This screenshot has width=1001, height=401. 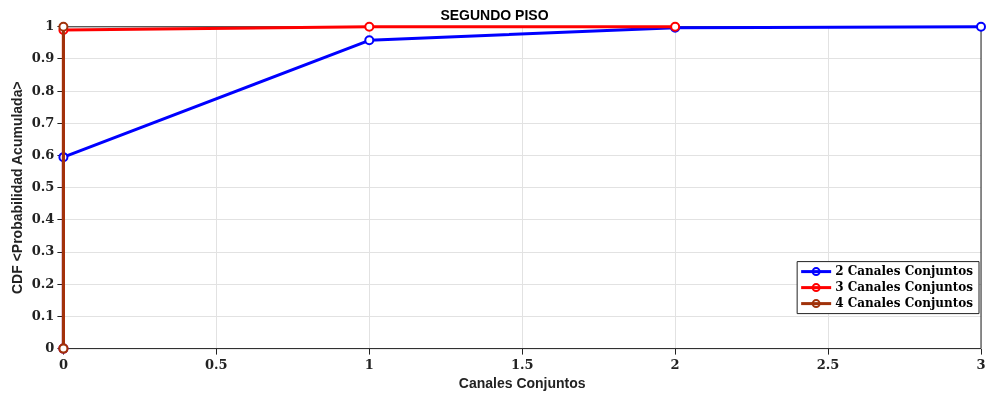 I want to click on y-axis-title: CDF <Probabilidad Acumulada>, so click(x=17, y=188).